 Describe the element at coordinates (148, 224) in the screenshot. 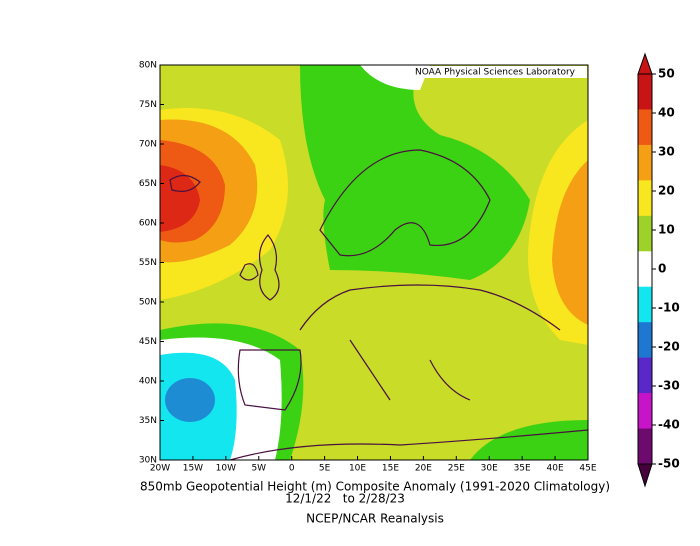

I see `lat-tick-label: 60N` at that location.